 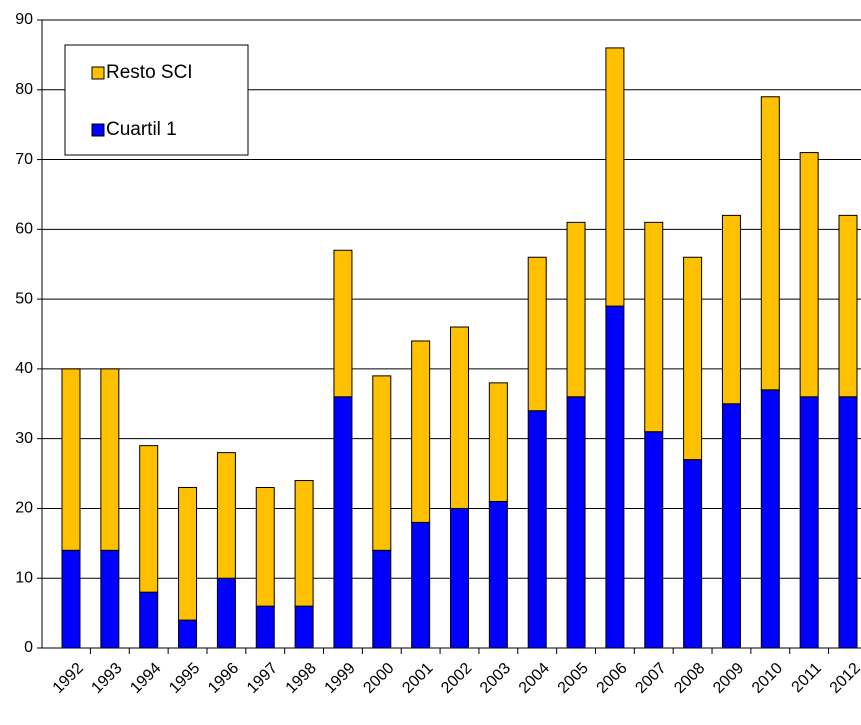 I want to click on y-tick-label: 80, so click(x=24, y=89).